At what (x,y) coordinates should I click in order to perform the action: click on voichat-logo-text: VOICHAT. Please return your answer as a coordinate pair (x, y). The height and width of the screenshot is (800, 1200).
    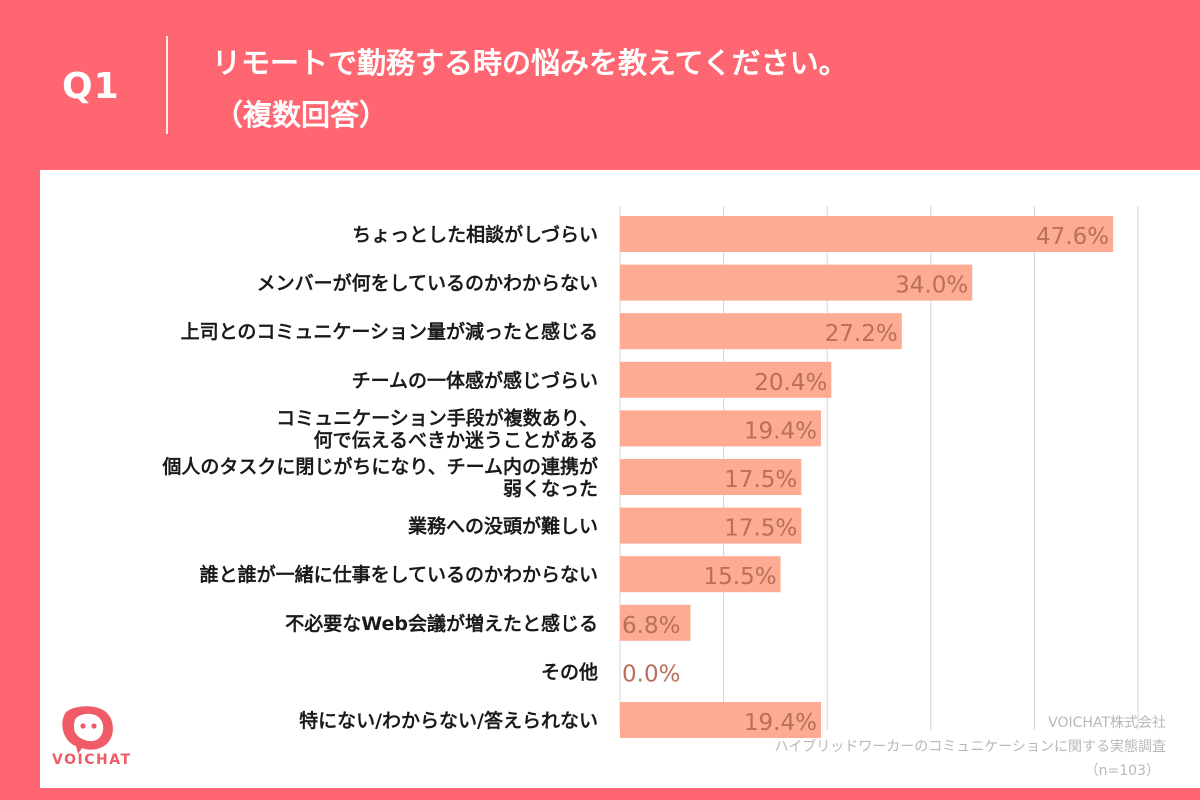
    Looking at the image, I should click on (92, 760).